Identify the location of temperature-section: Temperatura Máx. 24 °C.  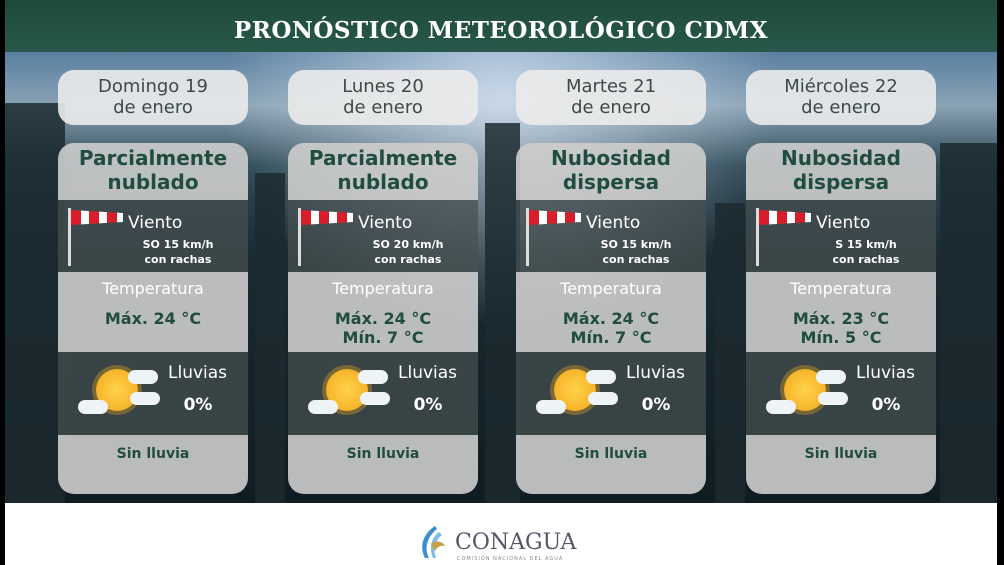
(153, 312).